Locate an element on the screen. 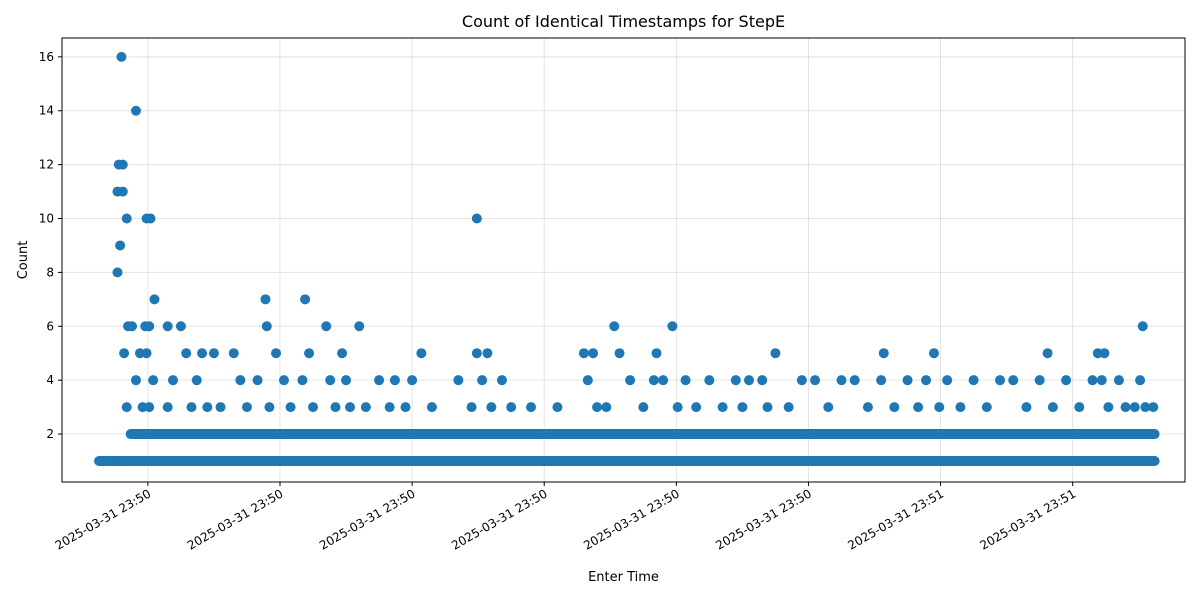  x-axis-label: Enter Time is located at coordinates (623, 577).